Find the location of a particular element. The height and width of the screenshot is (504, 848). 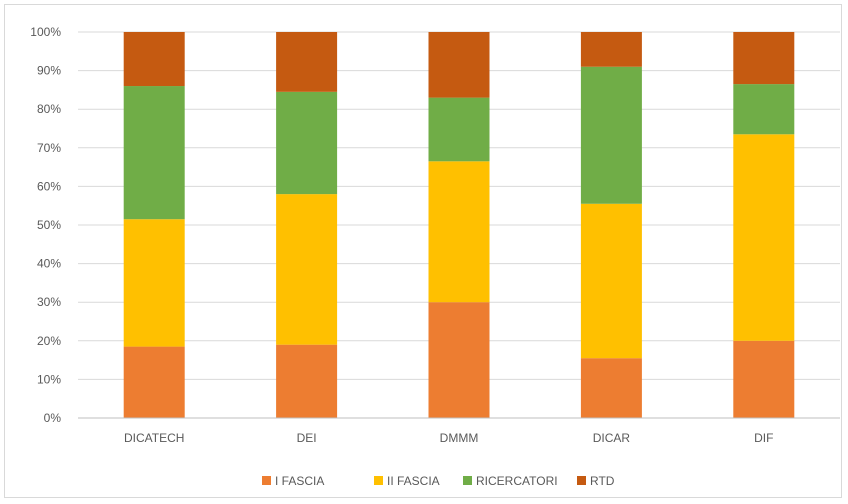

y-tick-label: 70% is located at coordinates (49, 148).